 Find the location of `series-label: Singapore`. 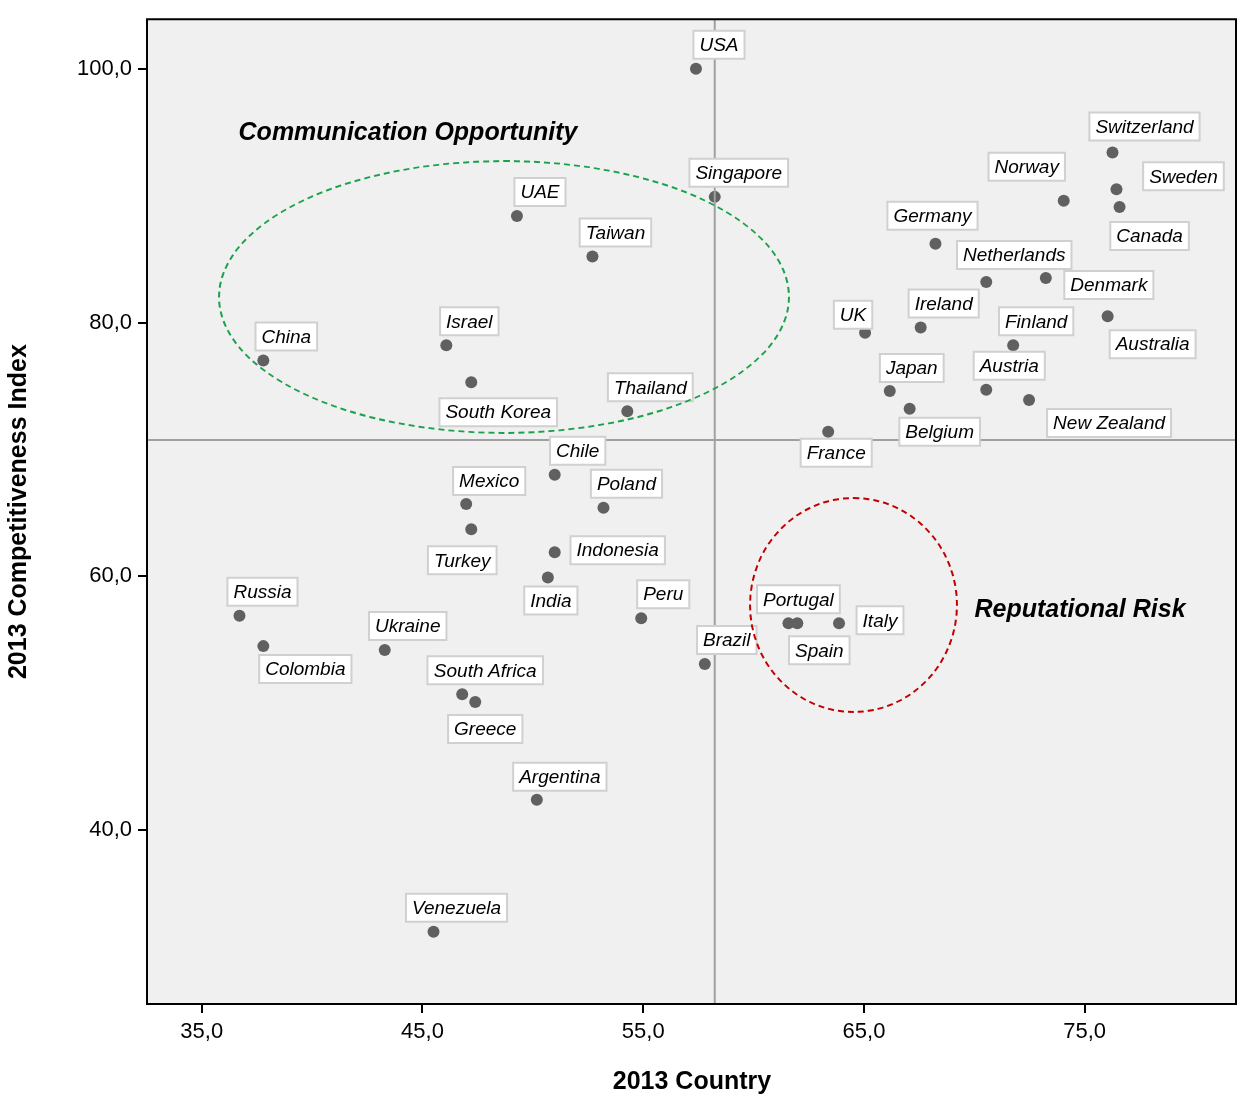

series-label: Singapore is located at coordinates (739, 173).